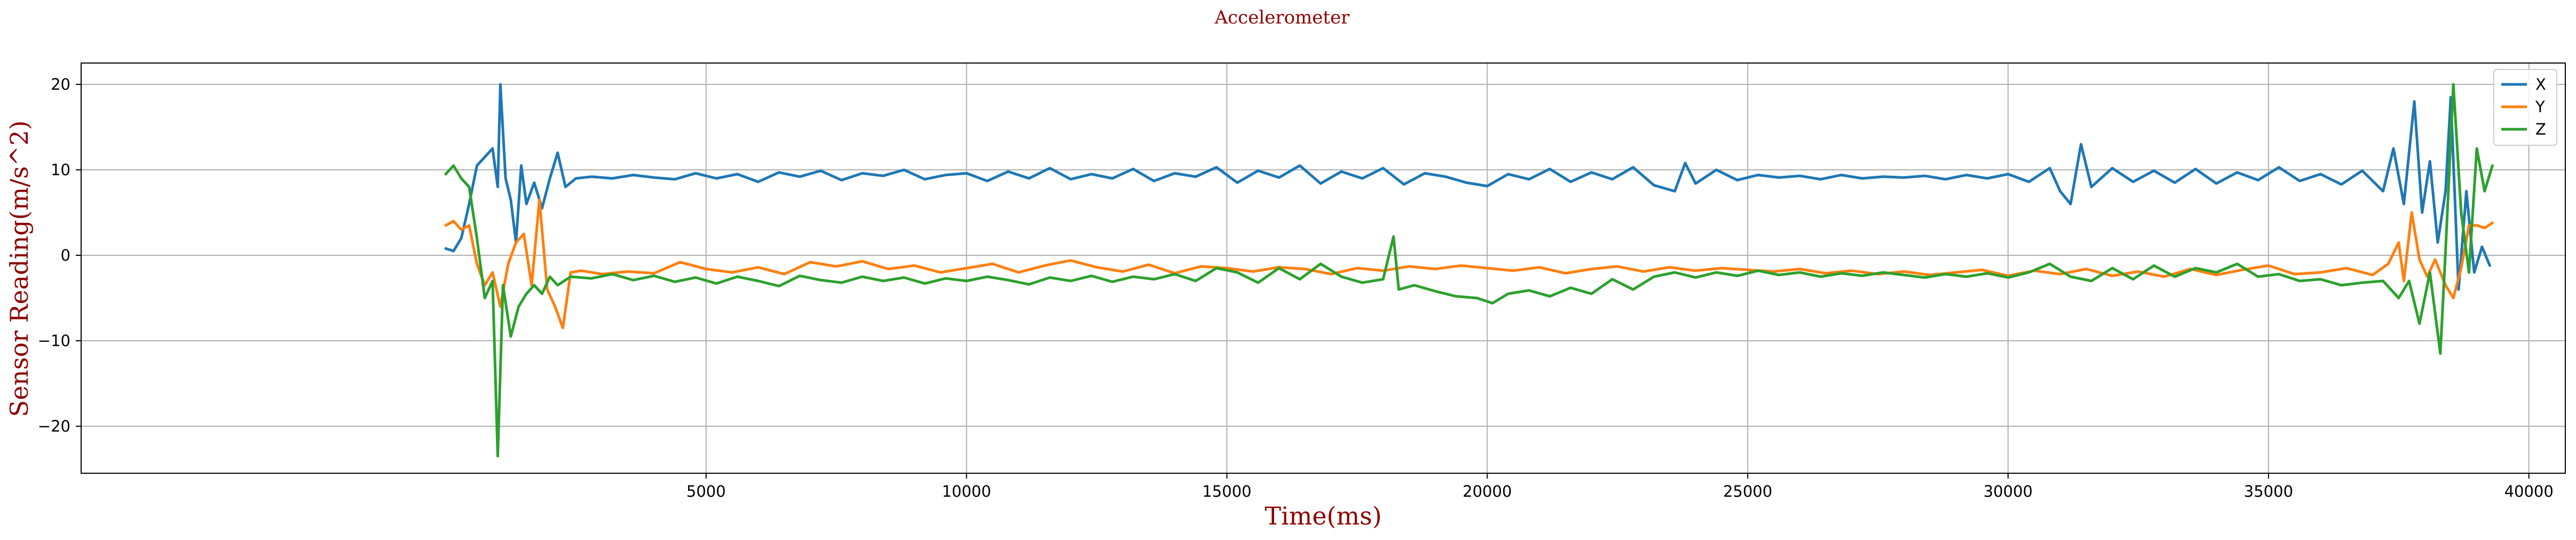 Image resolution: width=2576 pixels, height=540 pixels. What do you see at coordinates (1487, 491) in the screenshot?
I see `x-tick-label: 20000` at bounding box center [1487, 491].